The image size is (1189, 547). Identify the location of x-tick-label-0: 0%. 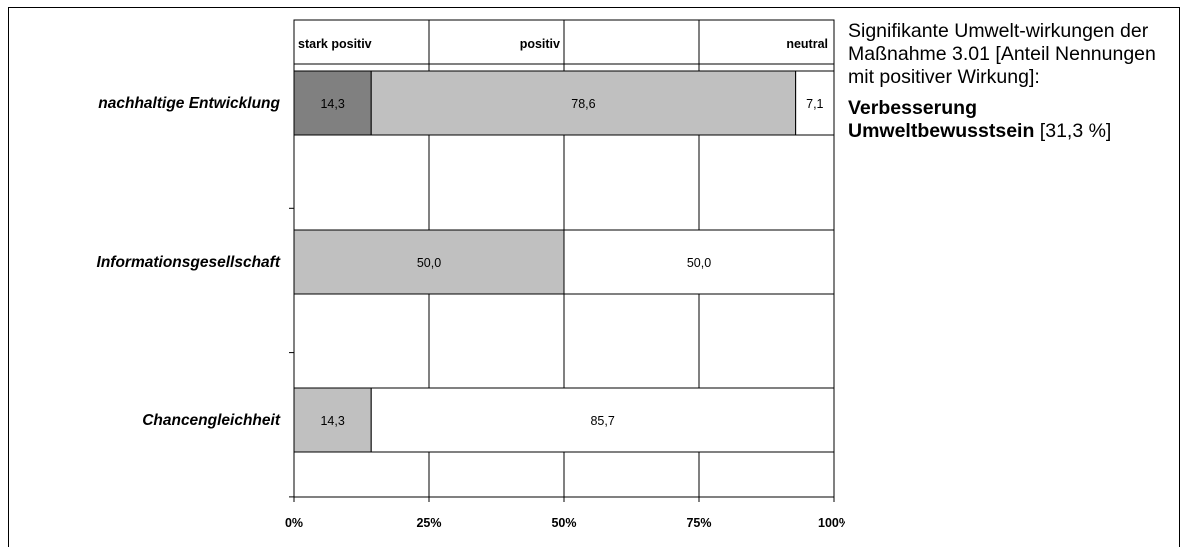
(294, 523).